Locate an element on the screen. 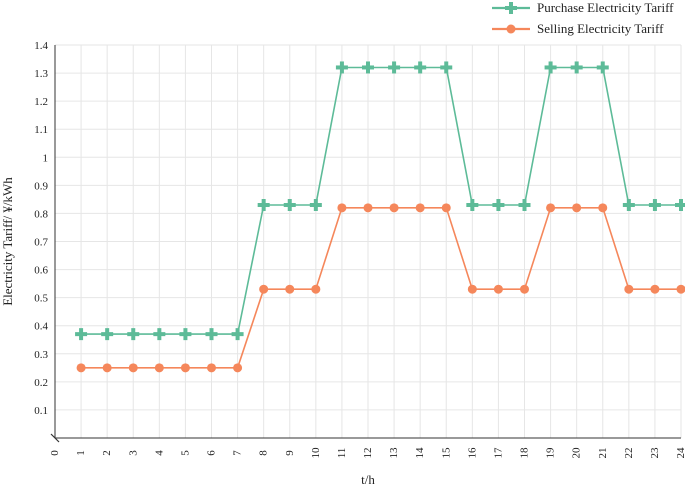  y-axis-label: Electricity Tariff/ ¥/kWh is located at coordinates (7, 241).